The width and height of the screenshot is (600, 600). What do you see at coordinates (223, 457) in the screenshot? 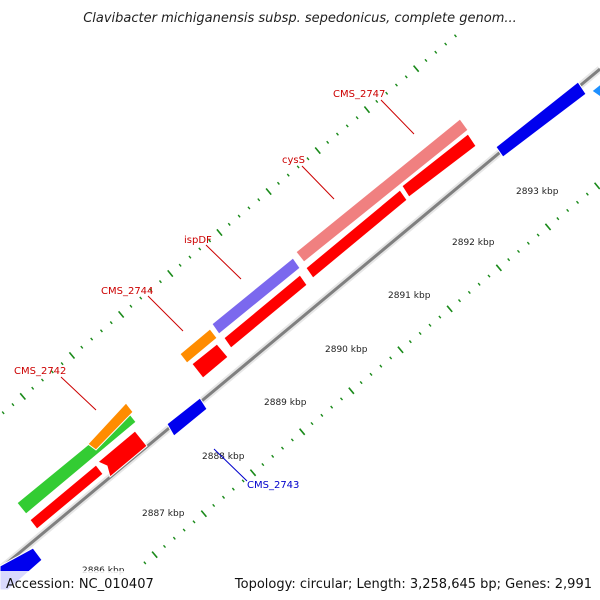
I see `scale-label: 2888 kbp` at bounding box center [223, 457].